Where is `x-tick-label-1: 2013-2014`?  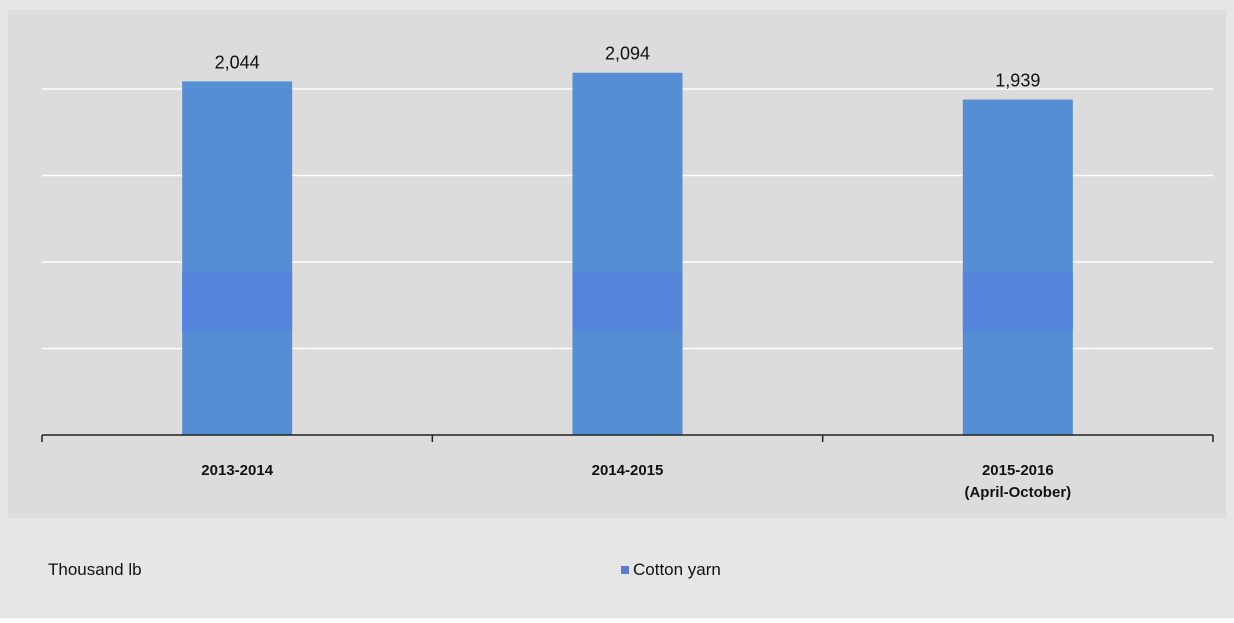
x-tick-label-1: 2013-2014 is located at coordinates (237, 470).